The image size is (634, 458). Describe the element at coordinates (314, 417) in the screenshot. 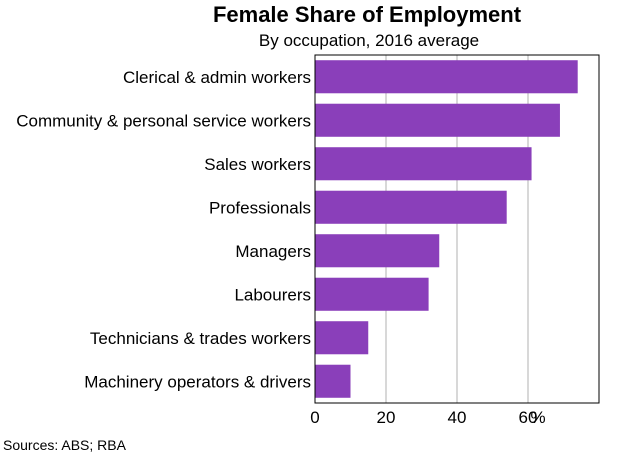

I see `x-tick-label: 0` at that location.